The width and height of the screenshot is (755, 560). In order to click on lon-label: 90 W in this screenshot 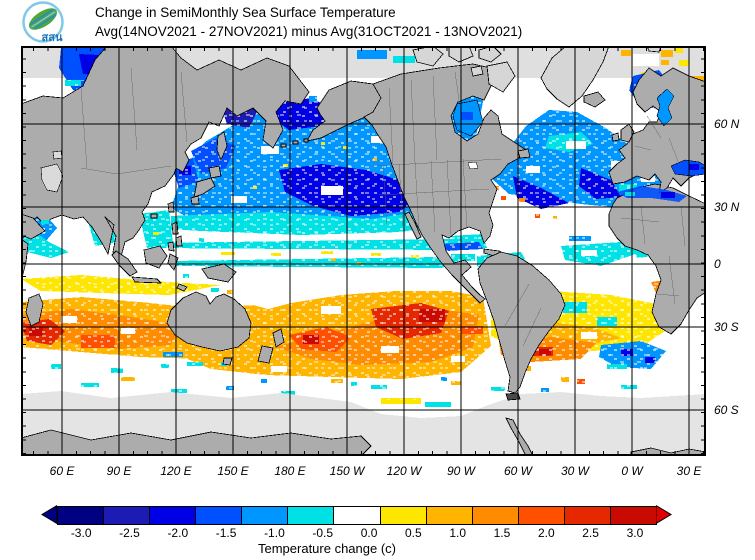, I will do `click(461, 471)`.